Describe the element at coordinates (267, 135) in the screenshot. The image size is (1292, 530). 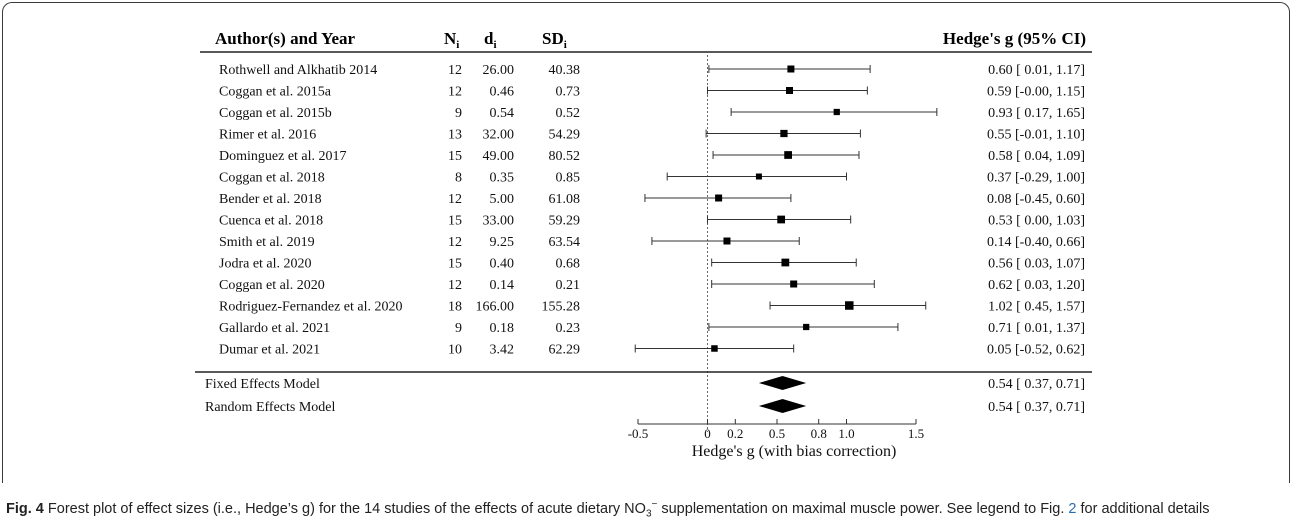
I see `study-author: Rimer et al. 2016` at that location.